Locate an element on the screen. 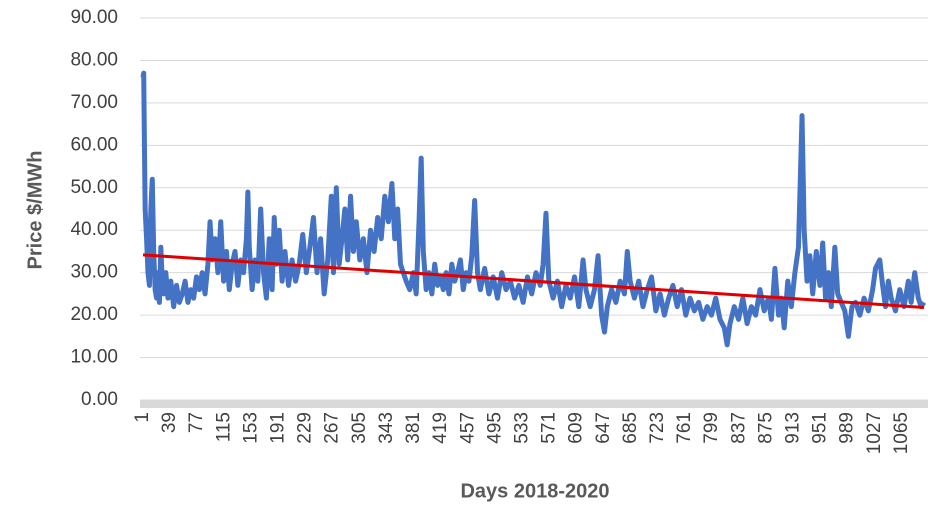  x-tick-label: 305 is located at coordinates (359, 428).